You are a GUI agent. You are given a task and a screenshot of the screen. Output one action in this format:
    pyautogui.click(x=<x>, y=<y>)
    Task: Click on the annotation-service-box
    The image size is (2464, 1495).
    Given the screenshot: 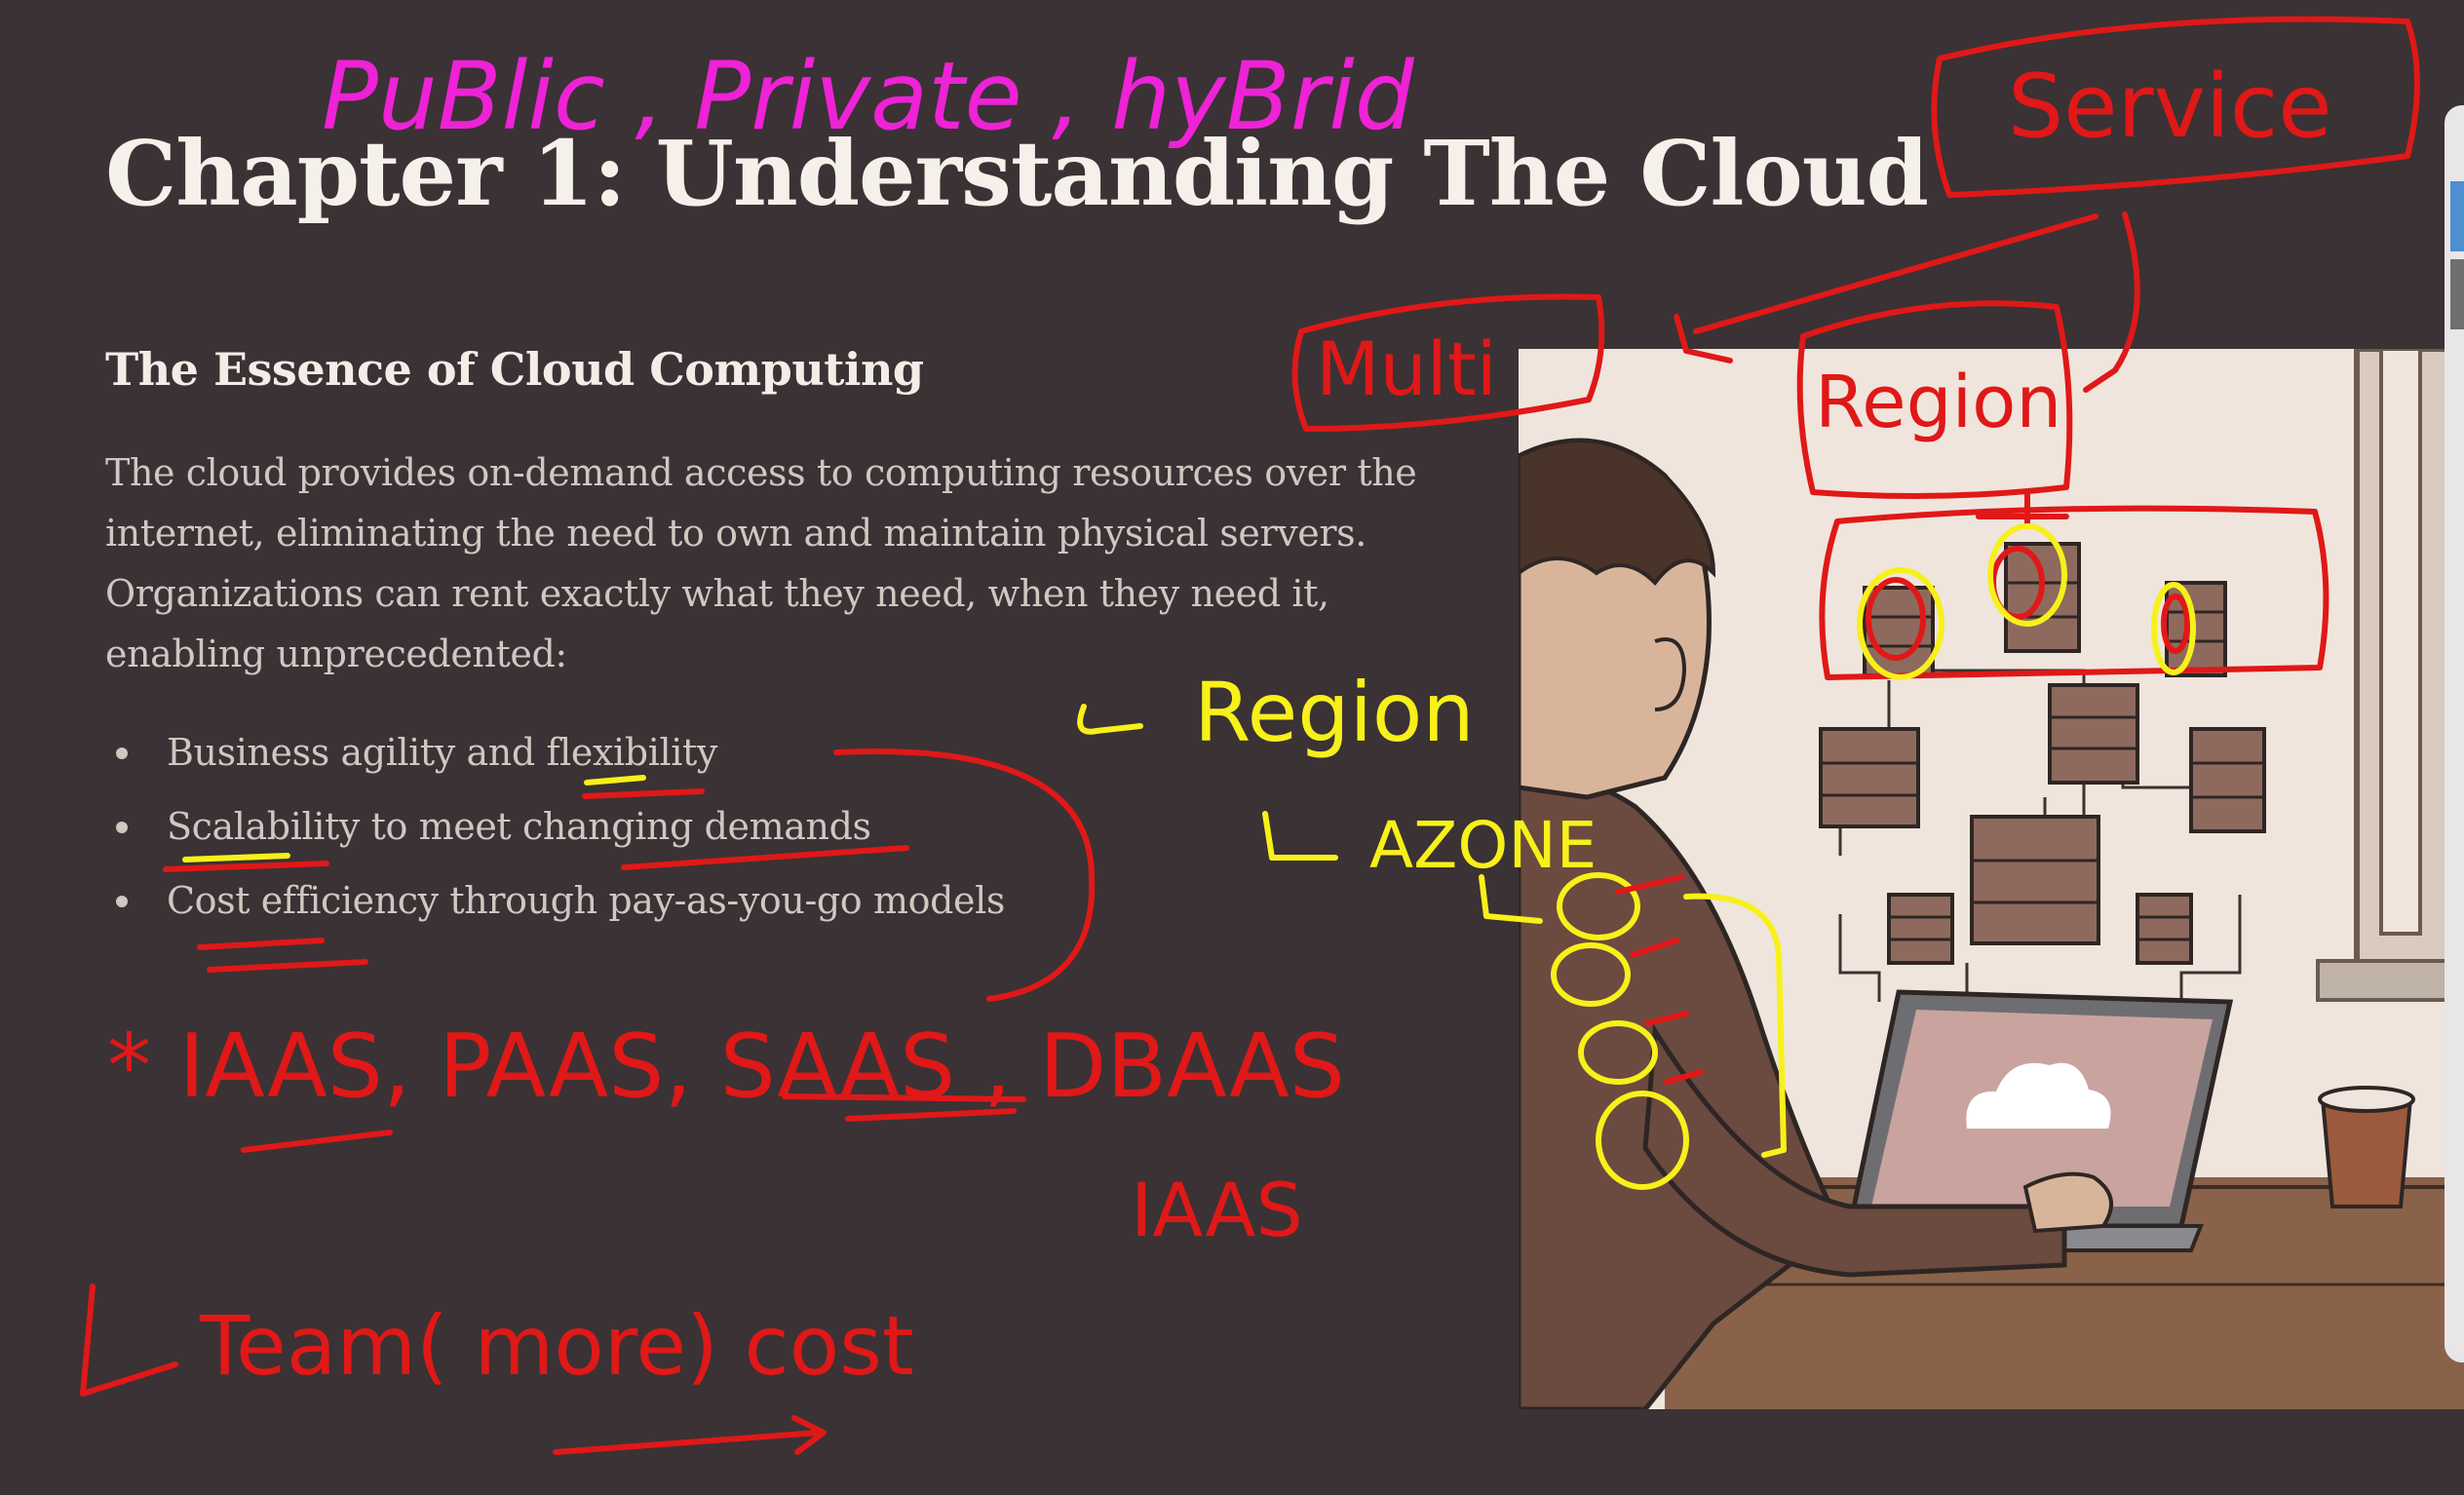 What is the action you would take?
    pyautogui.click(x=2175, y=107)
    